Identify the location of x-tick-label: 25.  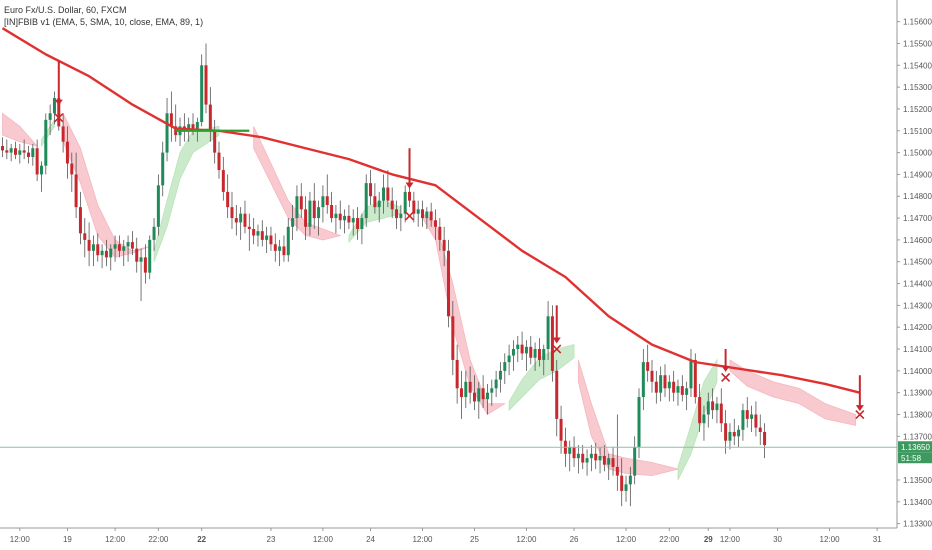
(474, 539).